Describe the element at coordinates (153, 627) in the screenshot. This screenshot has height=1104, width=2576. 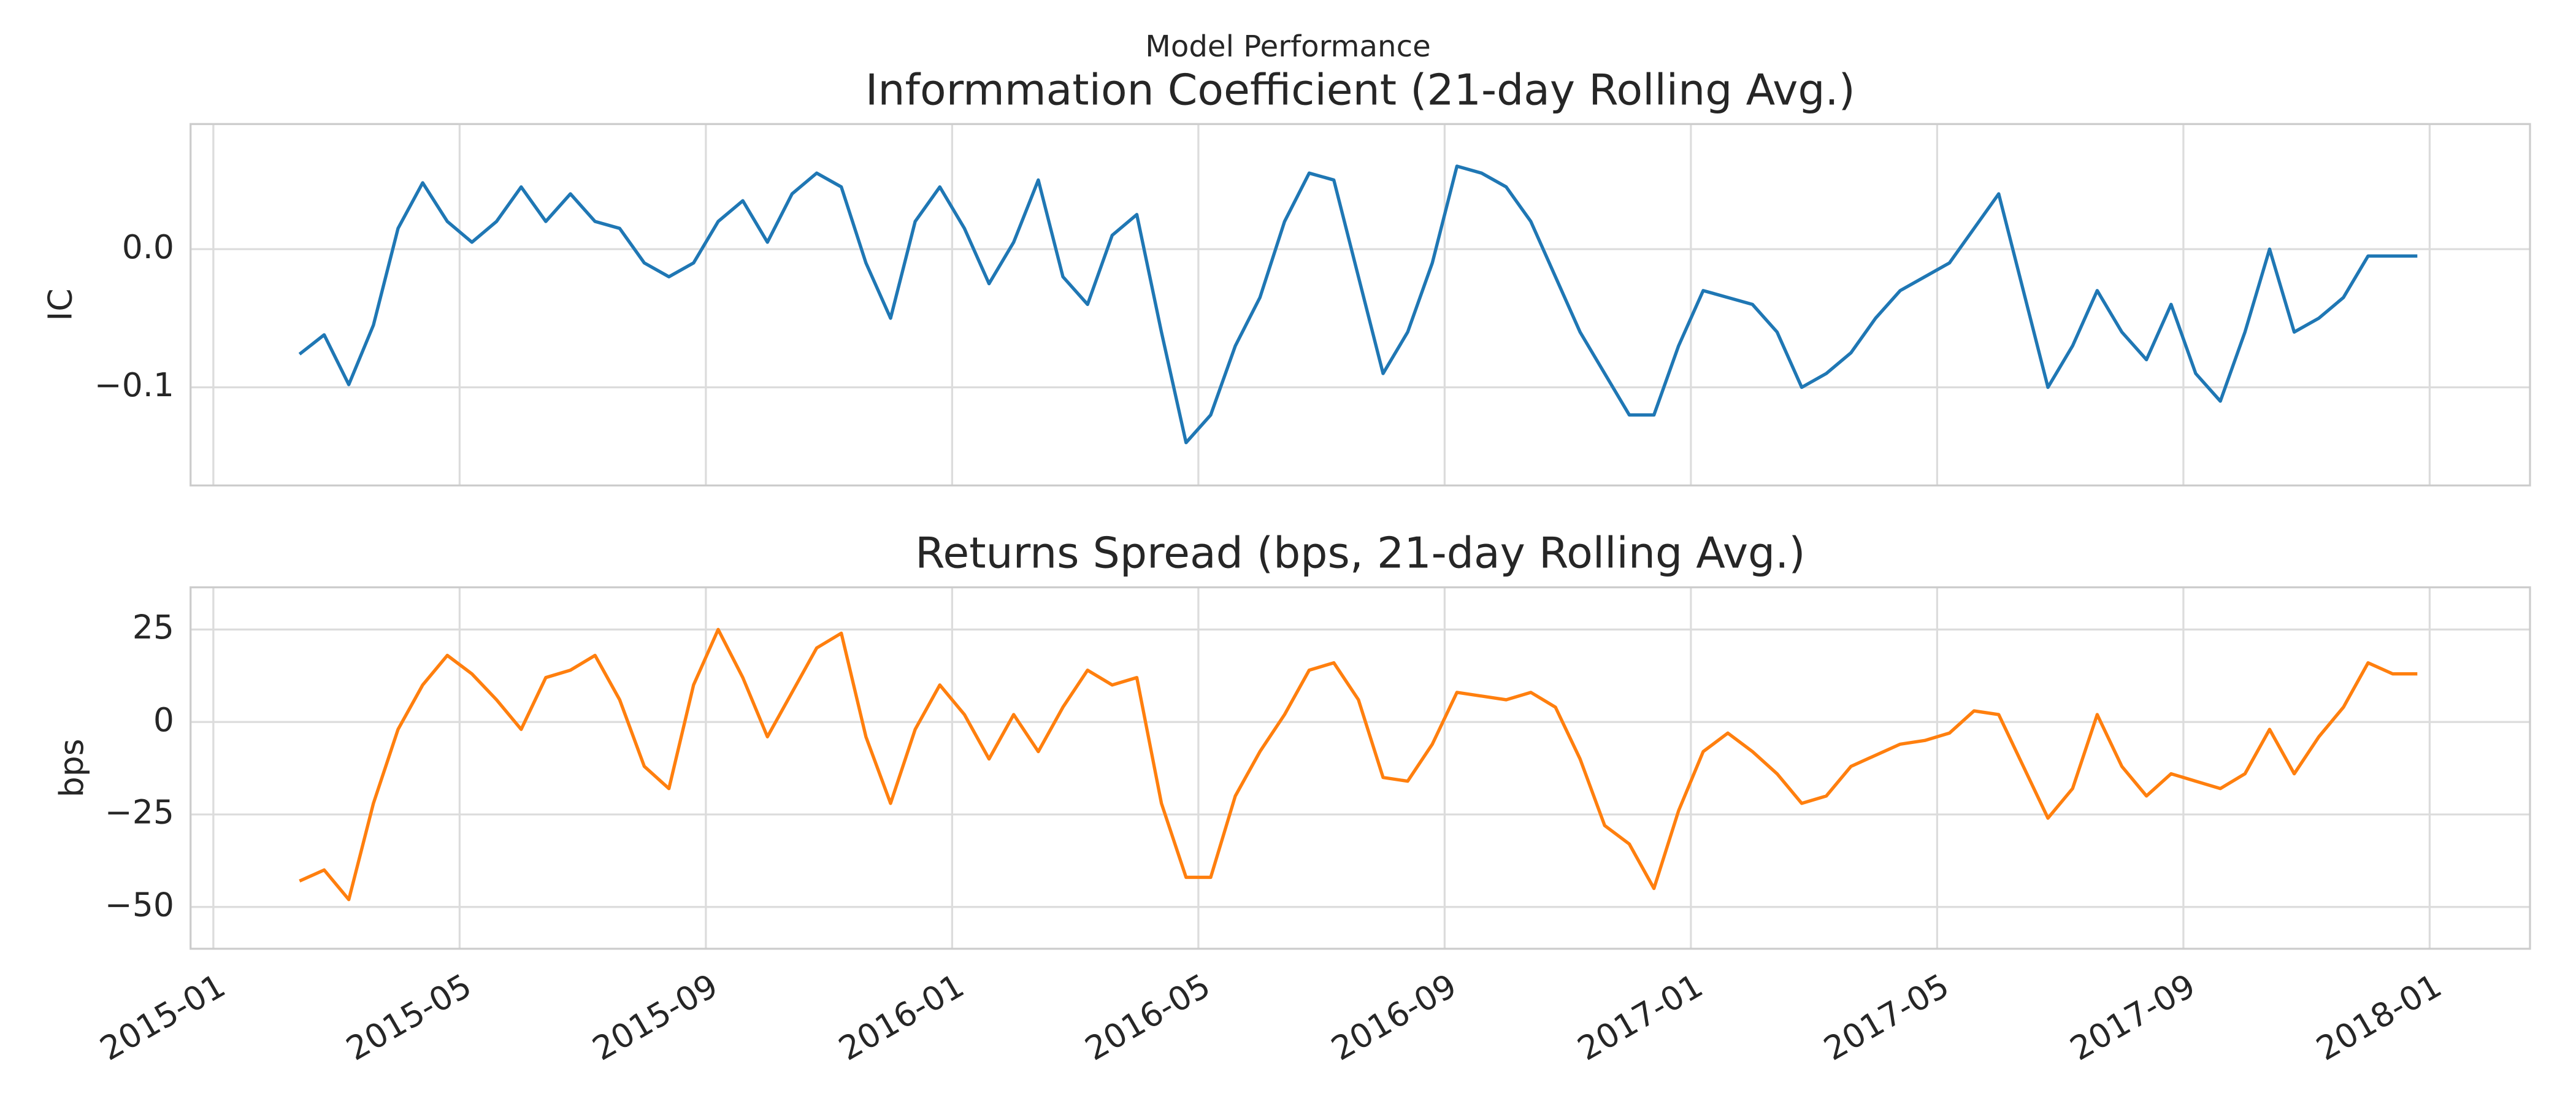
I see `y-tick-label: 25` at that location.